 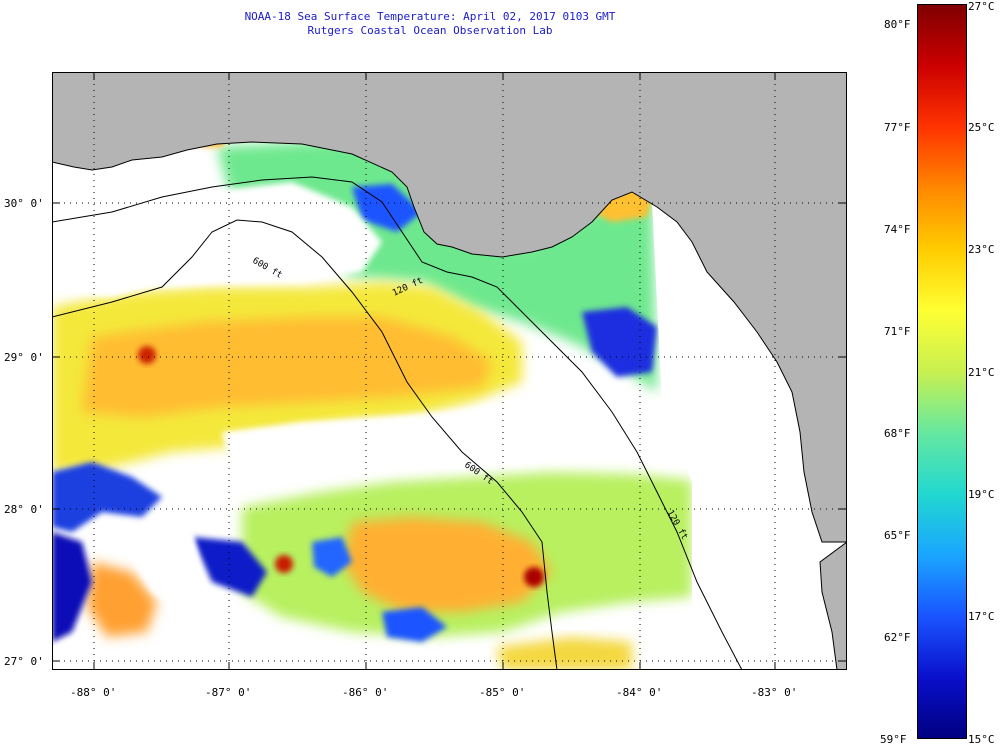 I want to click on colorbar-f-label: 74°F, so click(x=897, y=229).